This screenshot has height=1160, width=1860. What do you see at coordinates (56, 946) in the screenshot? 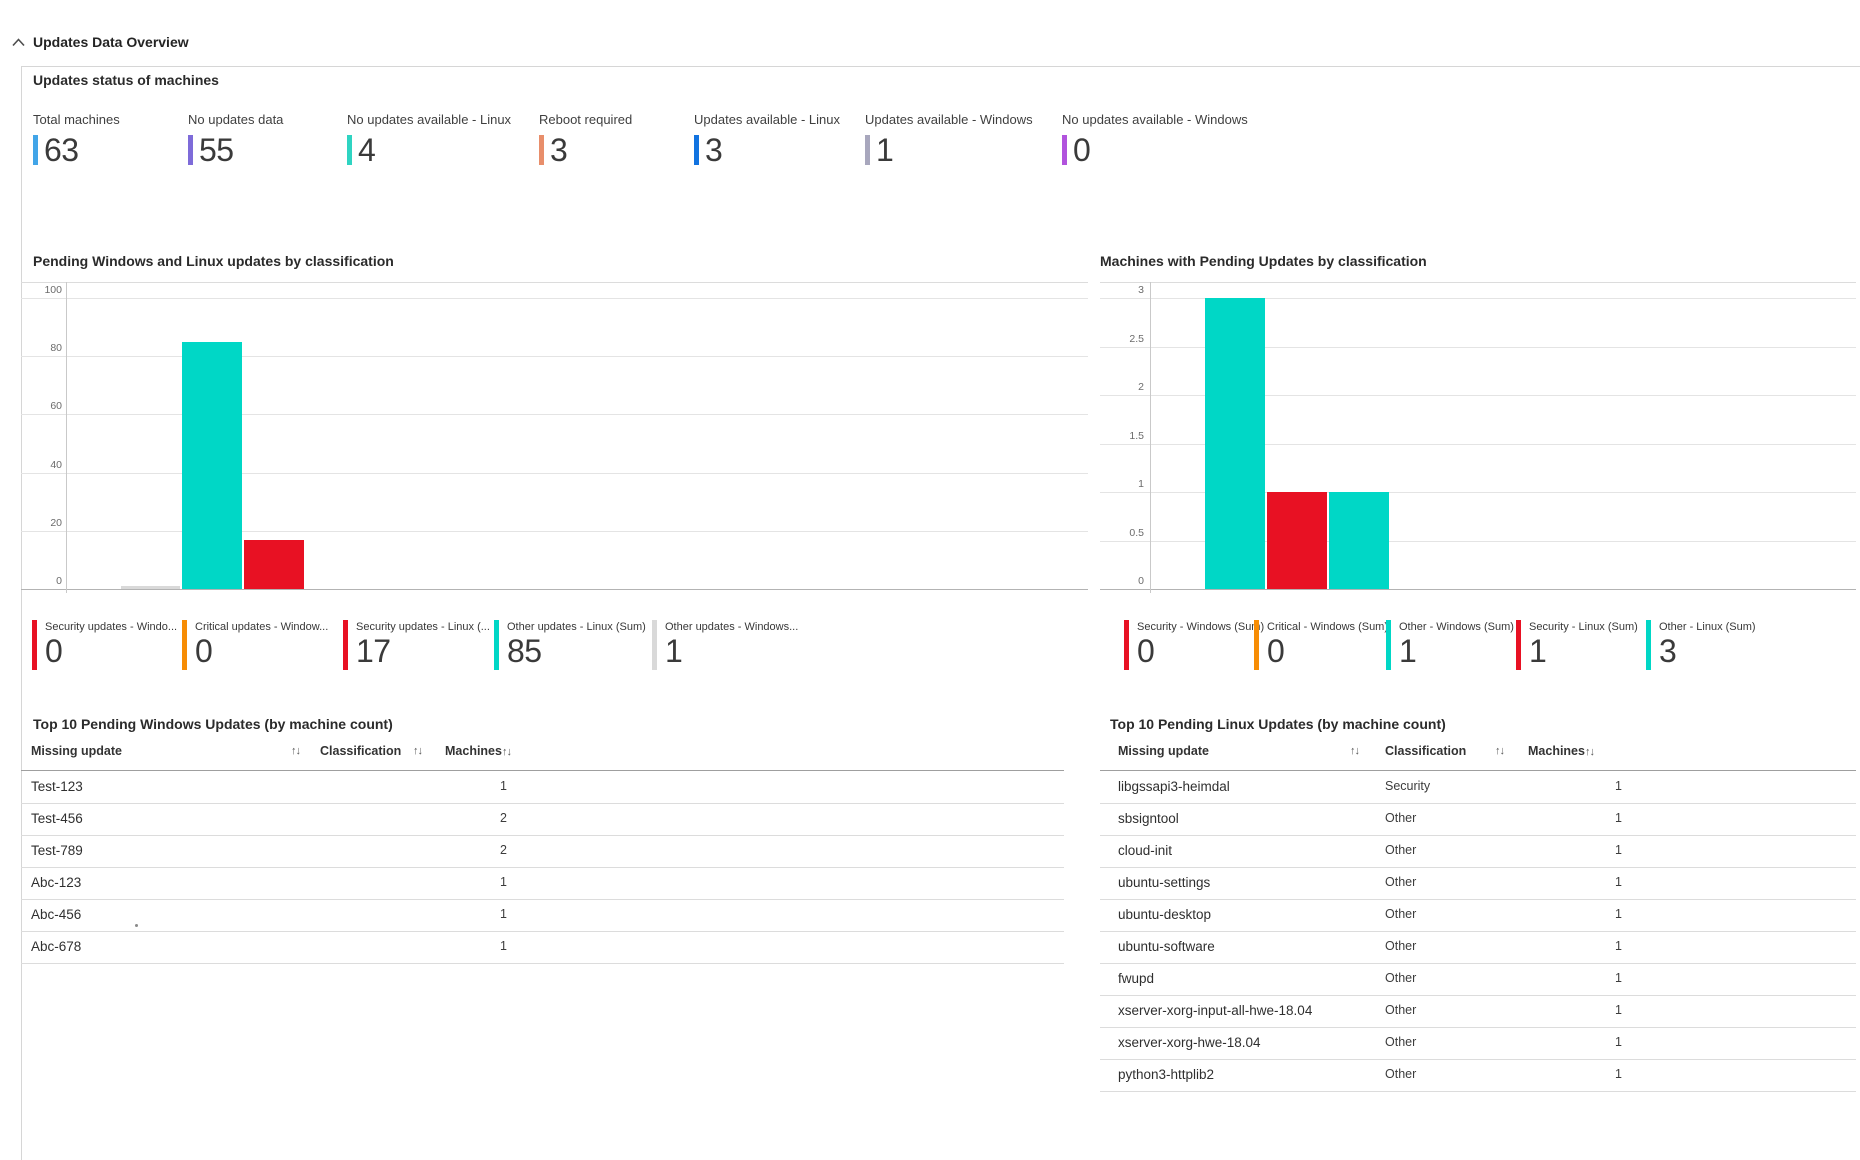
I see `cell-missing-update: Abc-678` at bounding box center [56, 946].